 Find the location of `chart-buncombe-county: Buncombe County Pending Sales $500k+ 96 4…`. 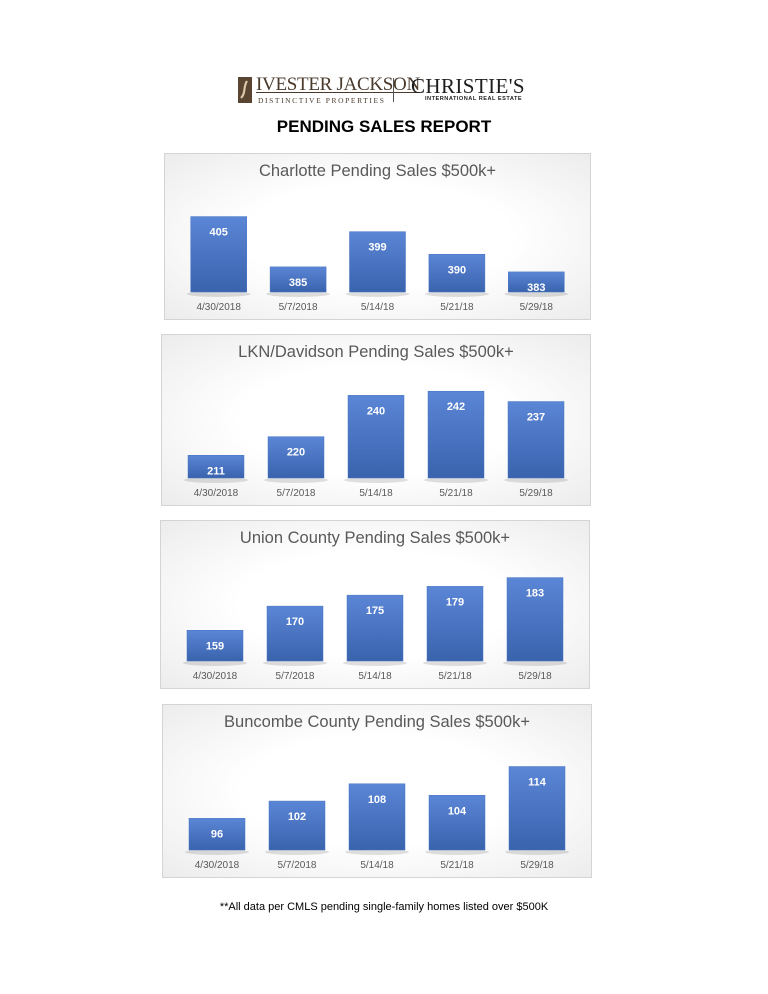

chart-buncombe-county: Buncombe County Pending Sales $500k+ 96 4… is located at coordinates (377, 791).